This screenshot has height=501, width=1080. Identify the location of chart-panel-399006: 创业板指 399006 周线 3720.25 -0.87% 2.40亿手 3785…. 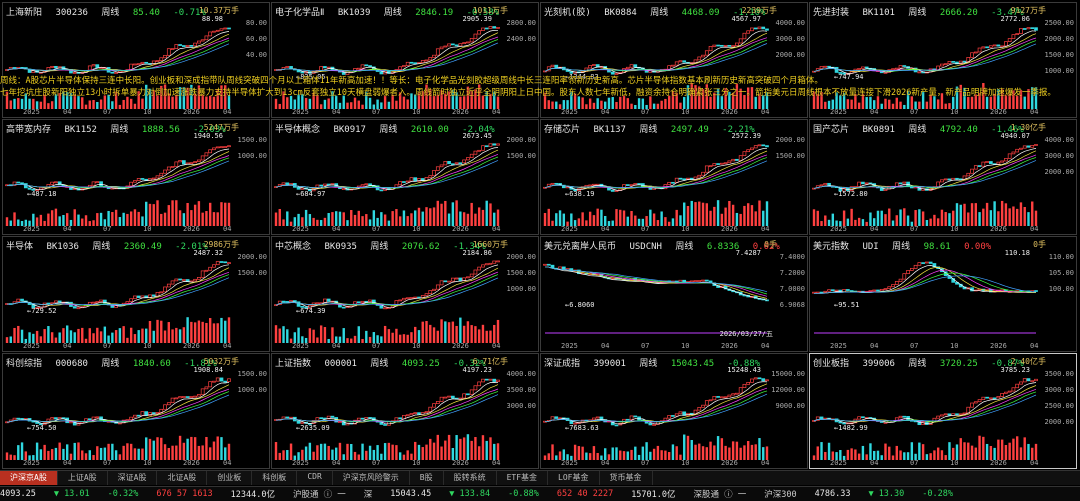
(943, 411).